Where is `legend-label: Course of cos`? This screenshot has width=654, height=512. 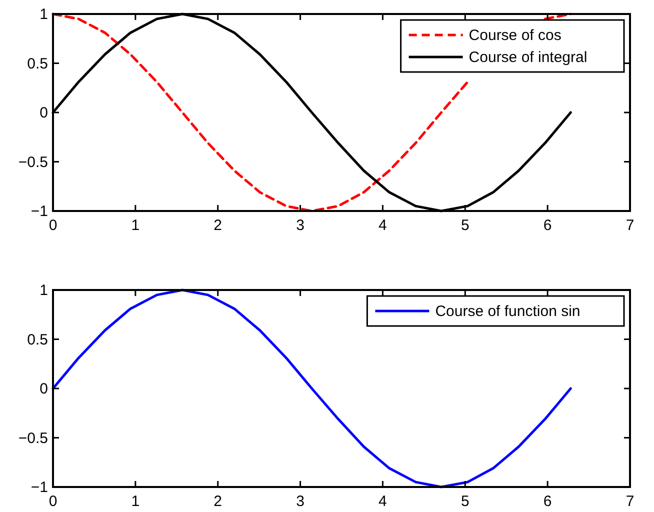
legend-label: Course of cos is located at coordinates (515, 35).